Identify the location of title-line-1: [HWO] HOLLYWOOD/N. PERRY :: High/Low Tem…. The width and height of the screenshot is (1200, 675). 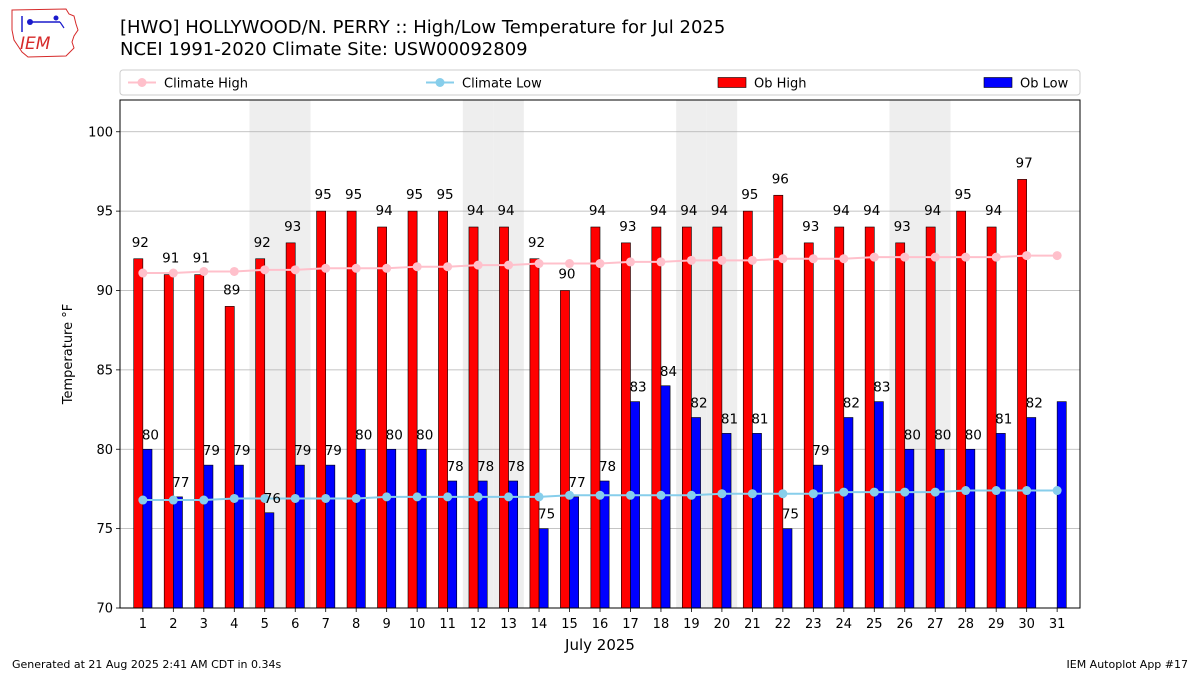
(423, 27).